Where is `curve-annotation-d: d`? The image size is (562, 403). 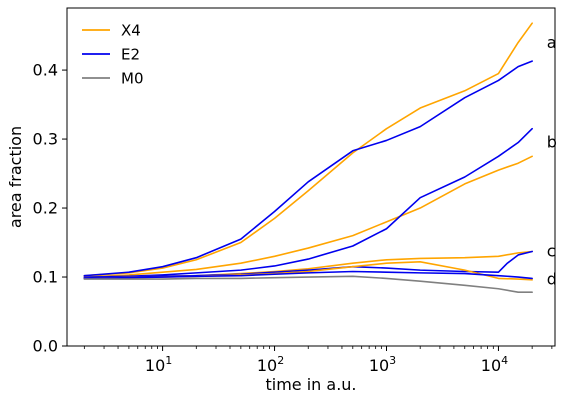
curve-annotation-d: d is located at coordinates (552, 279).